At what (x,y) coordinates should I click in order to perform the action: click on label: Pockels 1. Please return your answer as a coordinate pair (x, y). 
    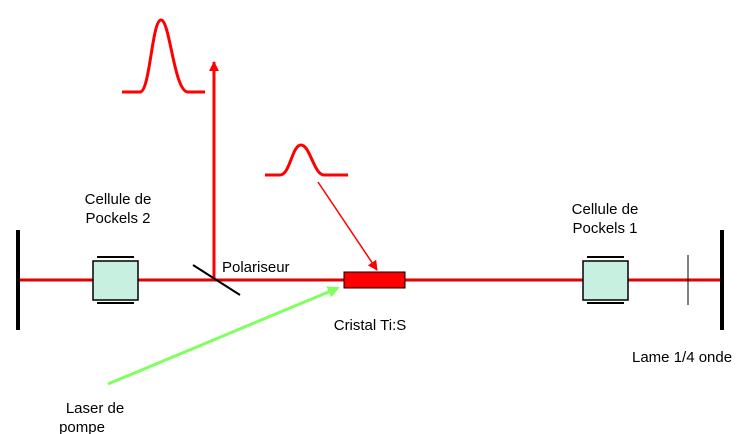
    Looking at the image, I should click on (604, 228).